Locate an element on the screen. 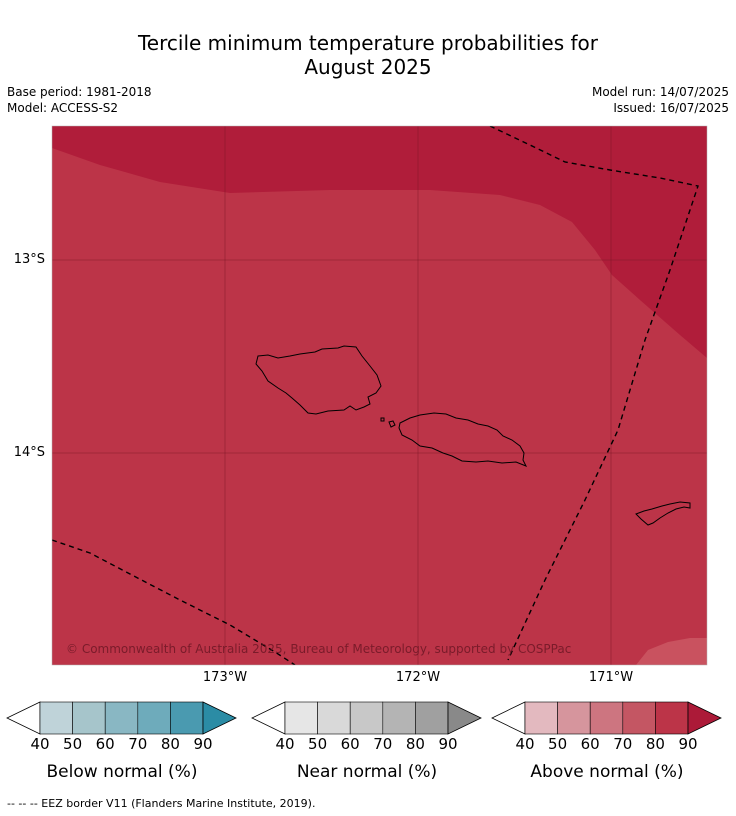  colorbar-below-tick: 80 is located at coordinates (170, 744).